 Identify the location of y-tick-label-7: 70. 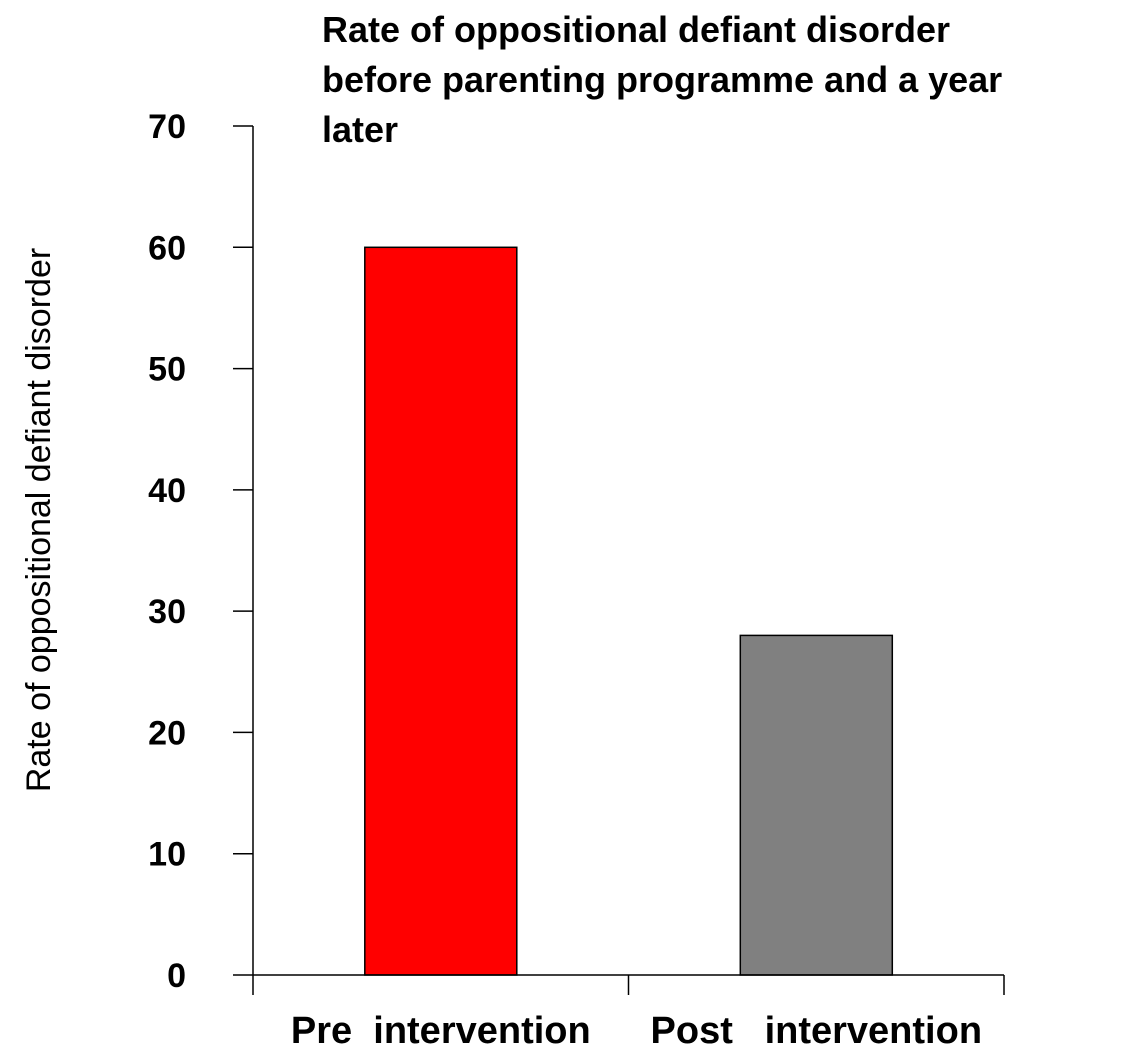
(167, 127).